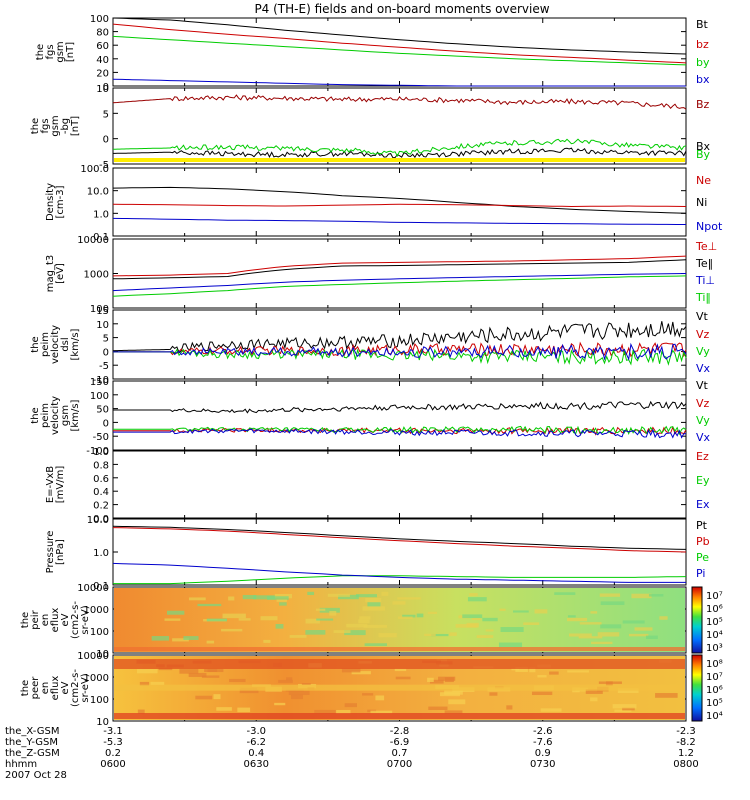 The height and width of the screenshot is (800, 750). What do you see at coordinates (685, 764) in the screenshot?
I see `x-axis-value: 0800` at bounding box center [685, 764].